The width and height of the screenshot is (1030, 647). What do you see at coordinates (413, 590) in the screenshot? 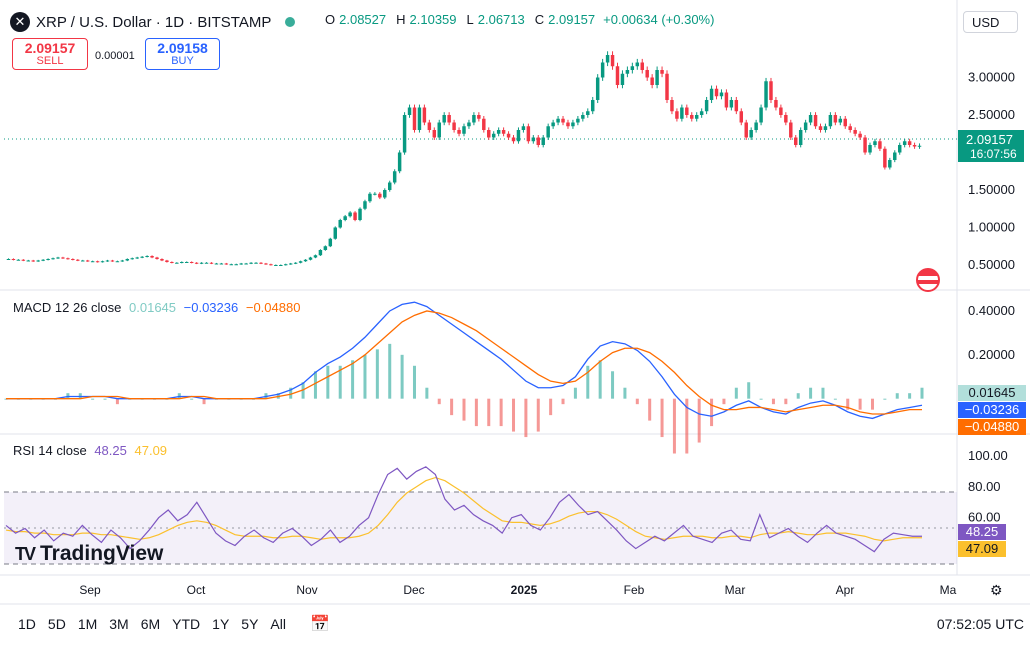
I see `time-tick-label: Dec` at bounding box center [413, 590].